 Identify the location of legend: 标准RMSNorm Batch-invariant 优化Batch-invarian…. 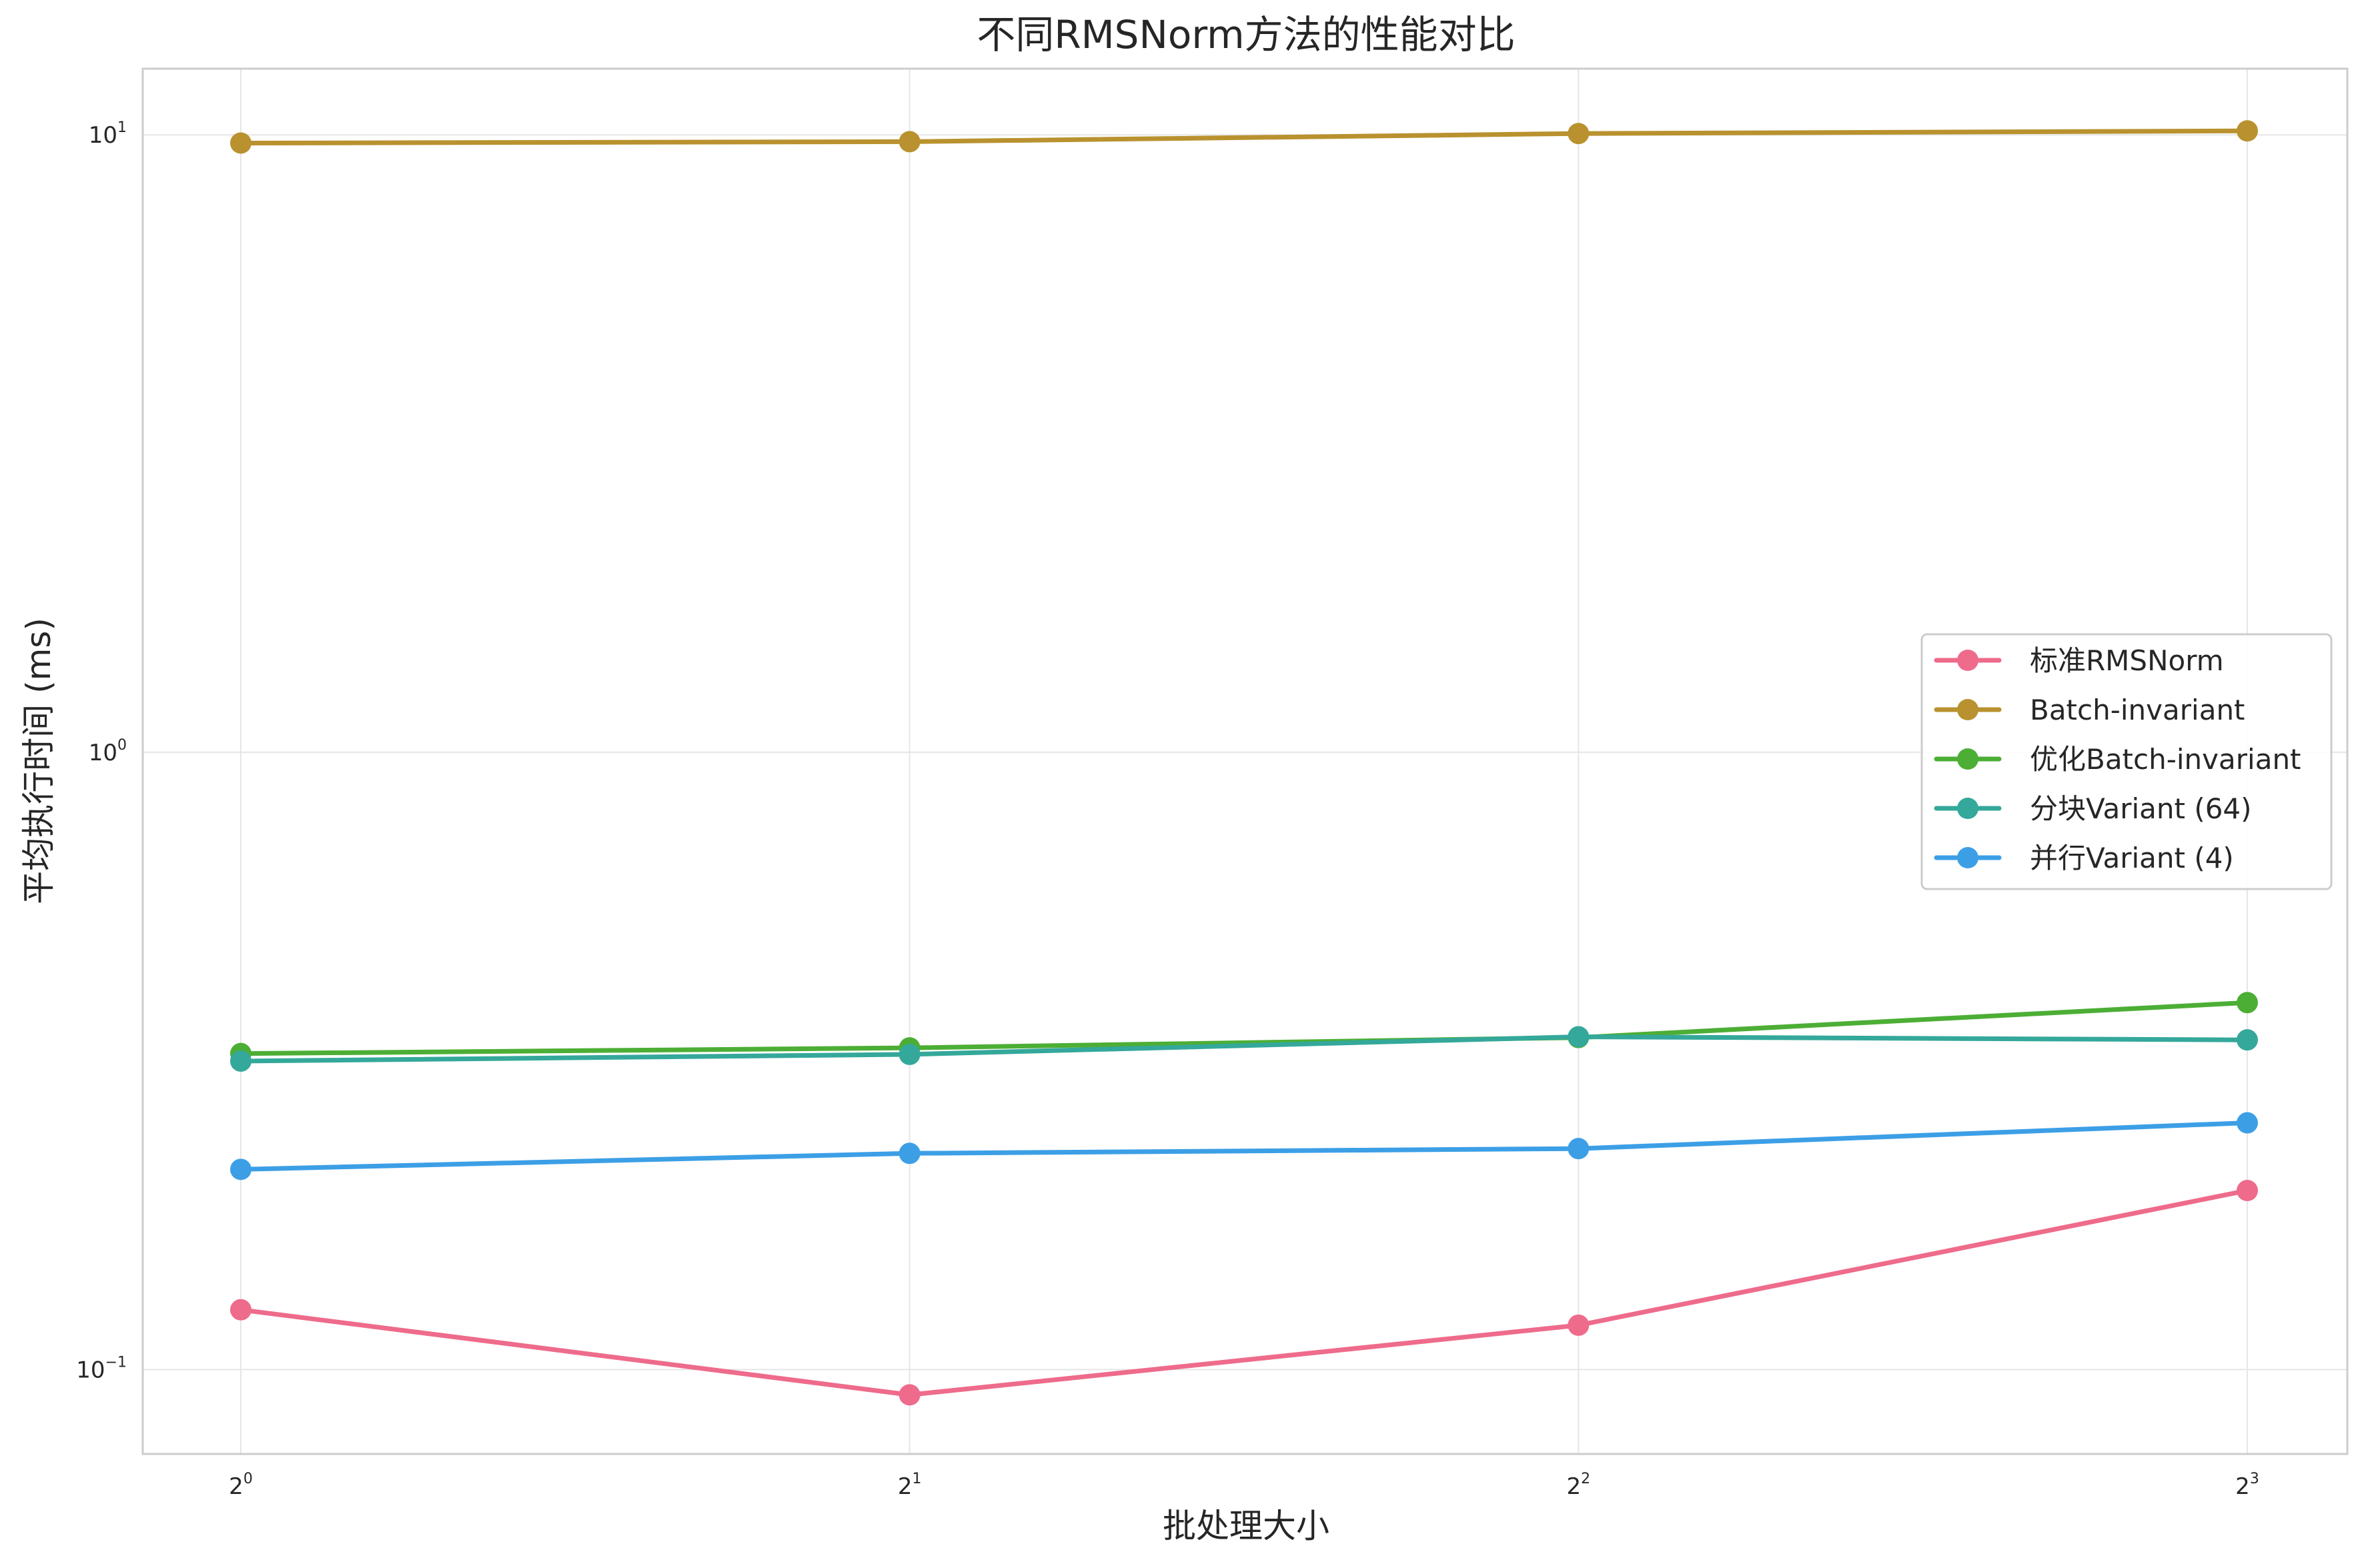
(2126, 761).